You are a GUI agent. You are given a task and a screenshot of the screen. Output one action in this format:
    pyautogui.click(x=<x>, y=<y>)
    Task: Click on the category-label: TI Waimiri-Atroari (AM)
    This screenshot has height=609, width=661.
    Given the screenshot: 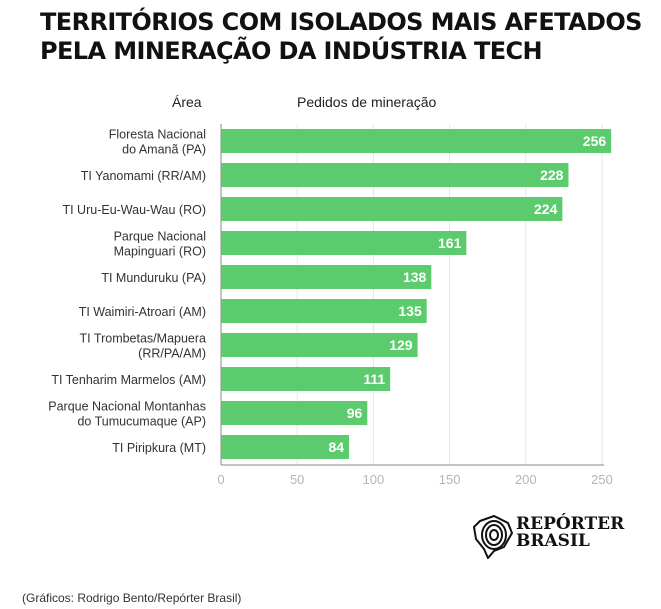 What is the action you would take?
    pyautogui.click(x=142, y=312)
    